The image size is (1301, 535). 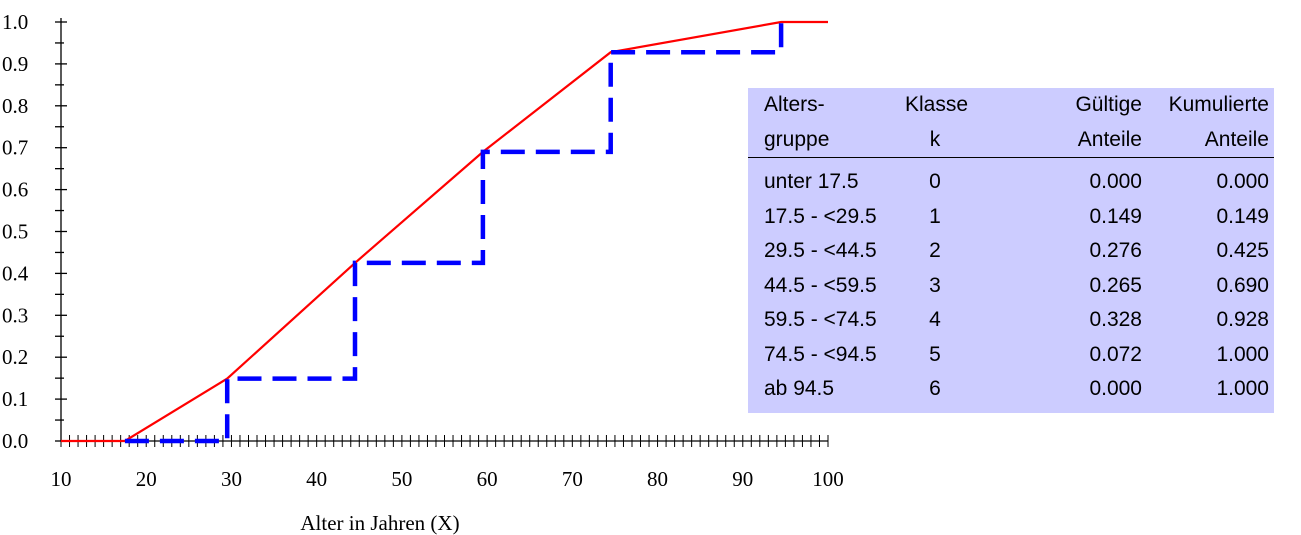 What do you see at coordinates (15, 22) in the screenshot?
I see `y-tick-label: 1.0` at bounding box center [15, 22].